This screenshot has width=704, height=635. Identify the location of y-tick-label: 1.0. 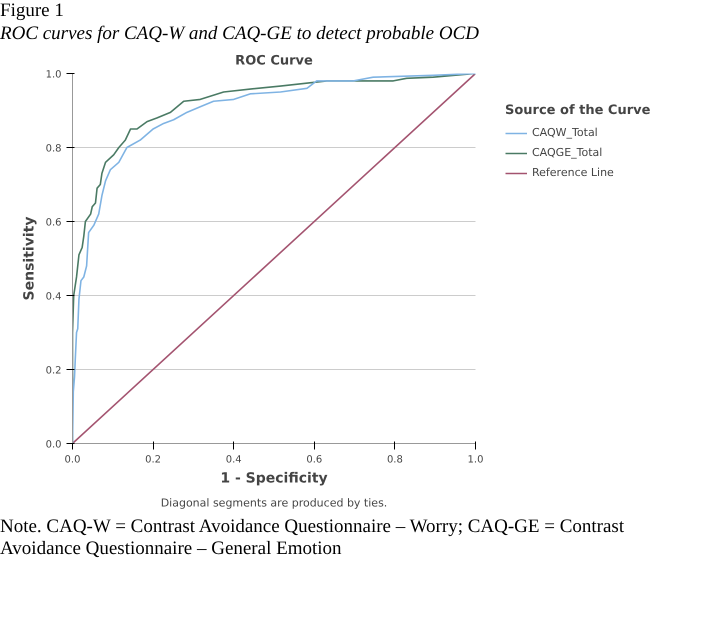
(54, 74).